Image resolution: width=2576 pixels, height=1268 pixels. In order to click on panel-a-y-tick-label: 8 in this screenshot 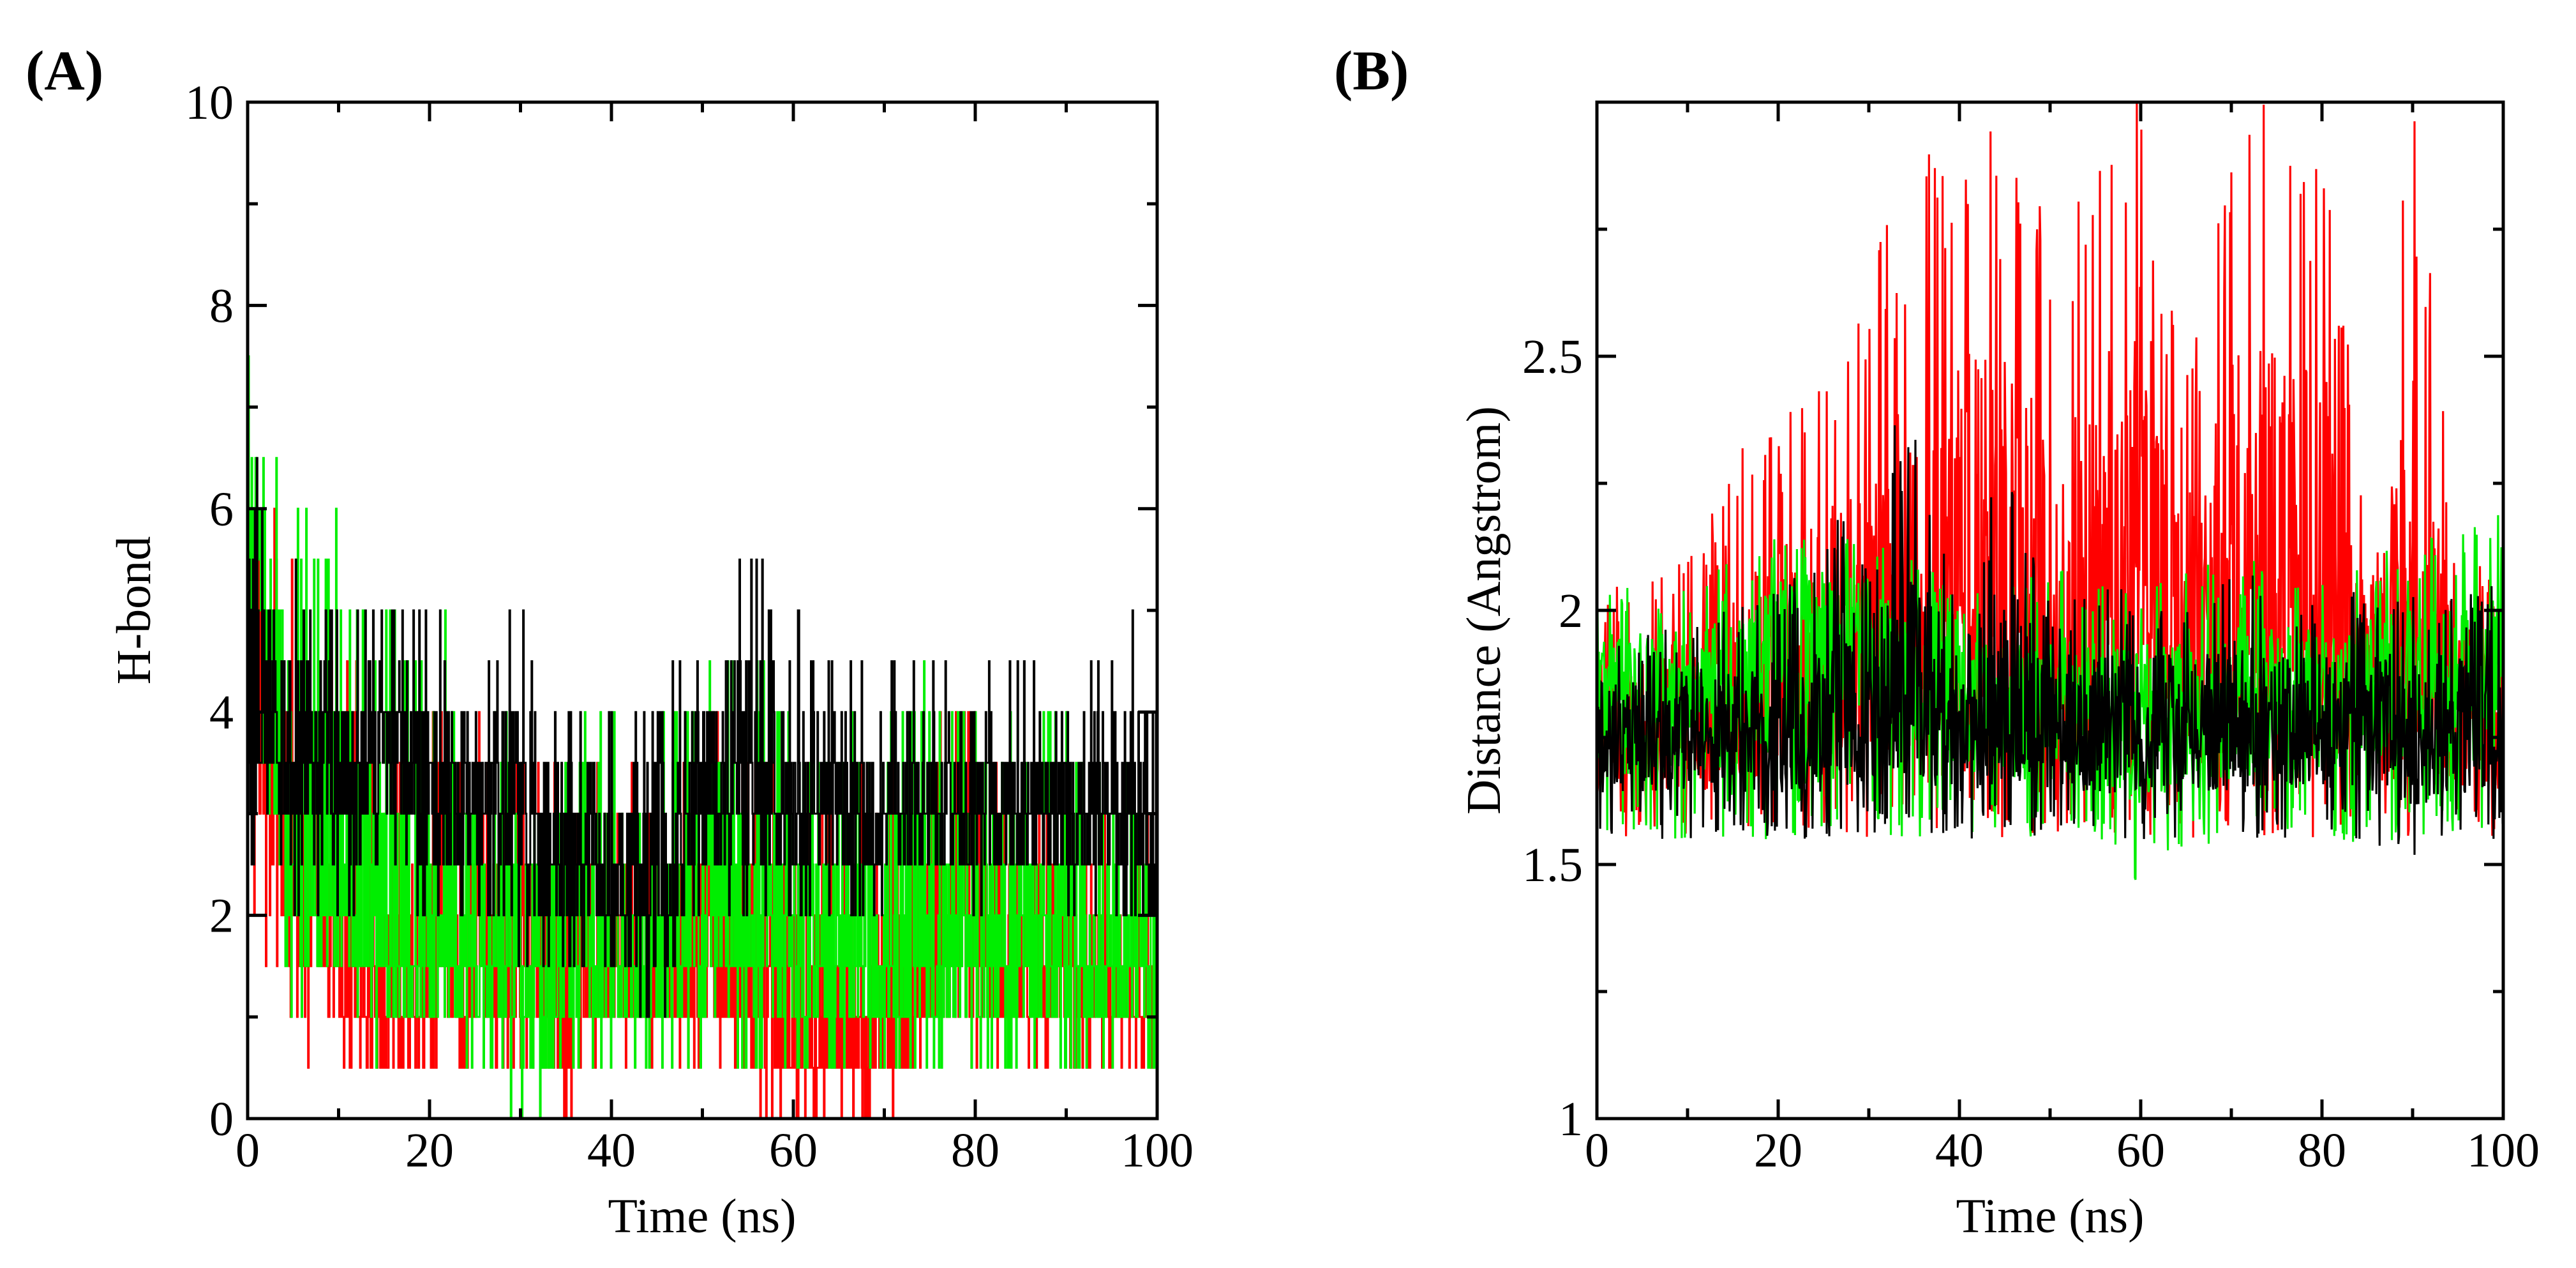, I will do `click(221, 306)`.